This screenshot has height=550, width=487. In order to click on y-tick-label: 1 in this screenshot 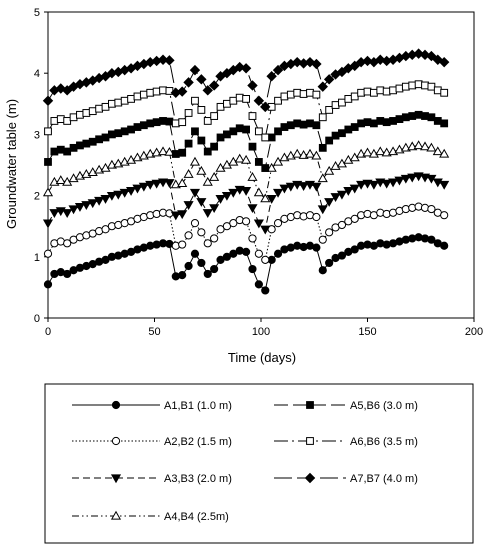, I will do `click(37, 258)`.